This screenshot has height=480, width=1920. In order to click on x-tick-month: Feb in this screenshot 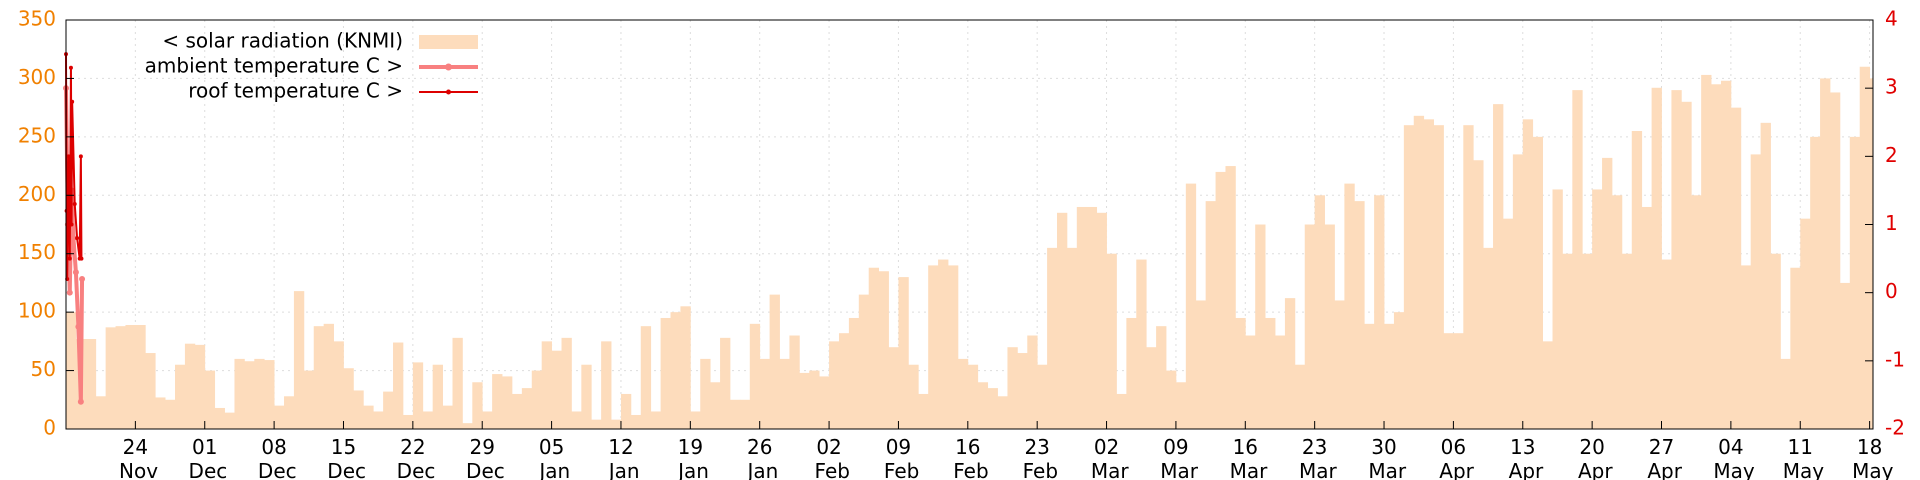, I will do `click(968, 469)`.